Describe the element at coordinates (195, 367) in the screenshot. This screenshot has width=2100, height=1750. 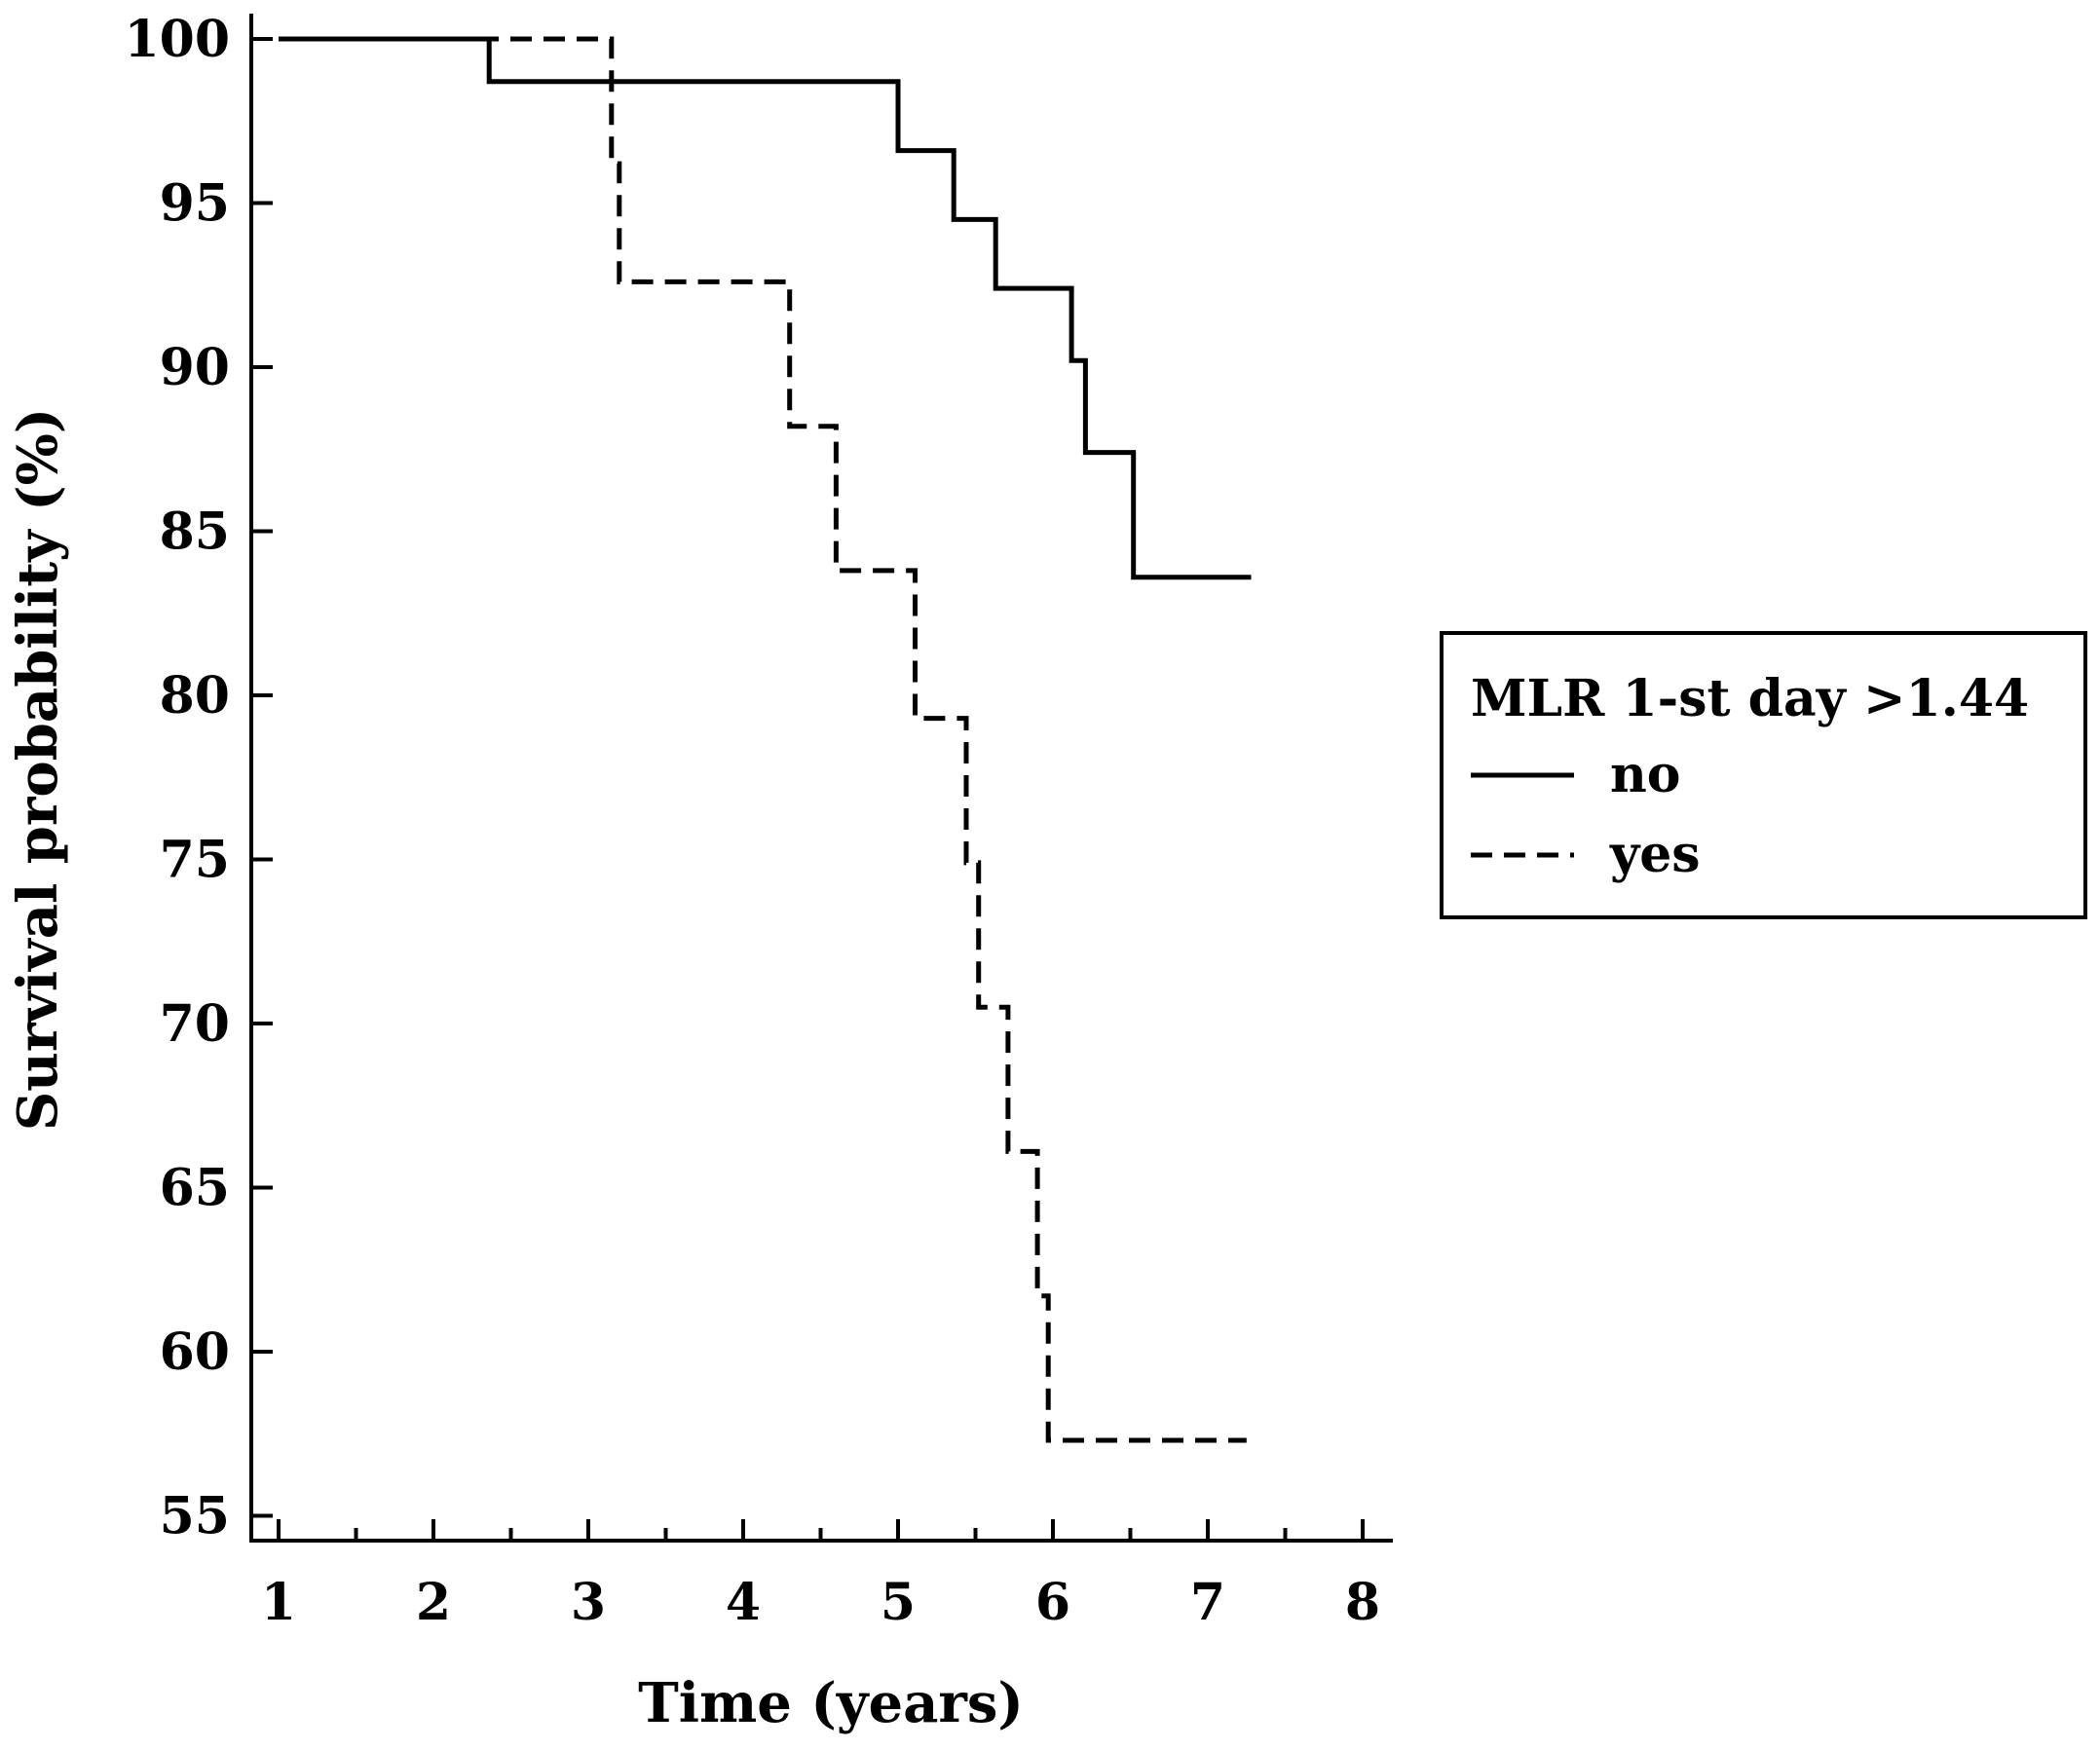
I see `y-tick-label: 90` at that location.